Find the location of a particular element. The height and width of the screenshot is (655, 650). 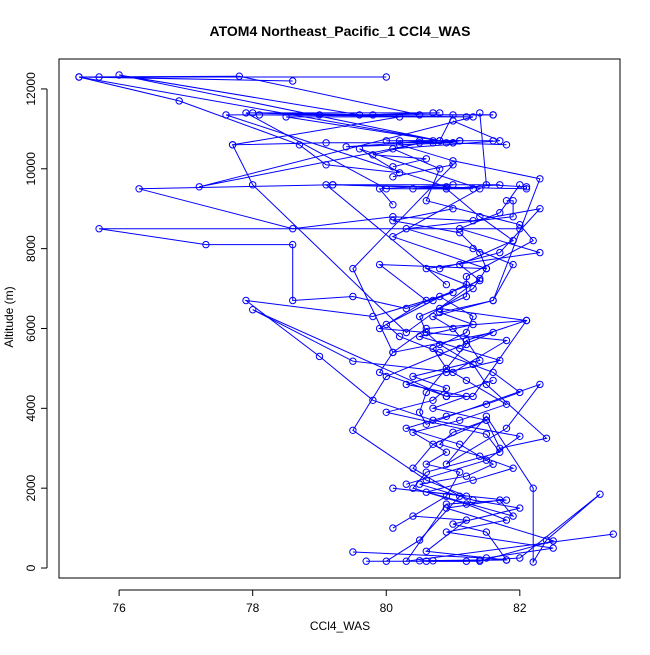

x-tick-label: 82 is located at coordinates (520, 608).